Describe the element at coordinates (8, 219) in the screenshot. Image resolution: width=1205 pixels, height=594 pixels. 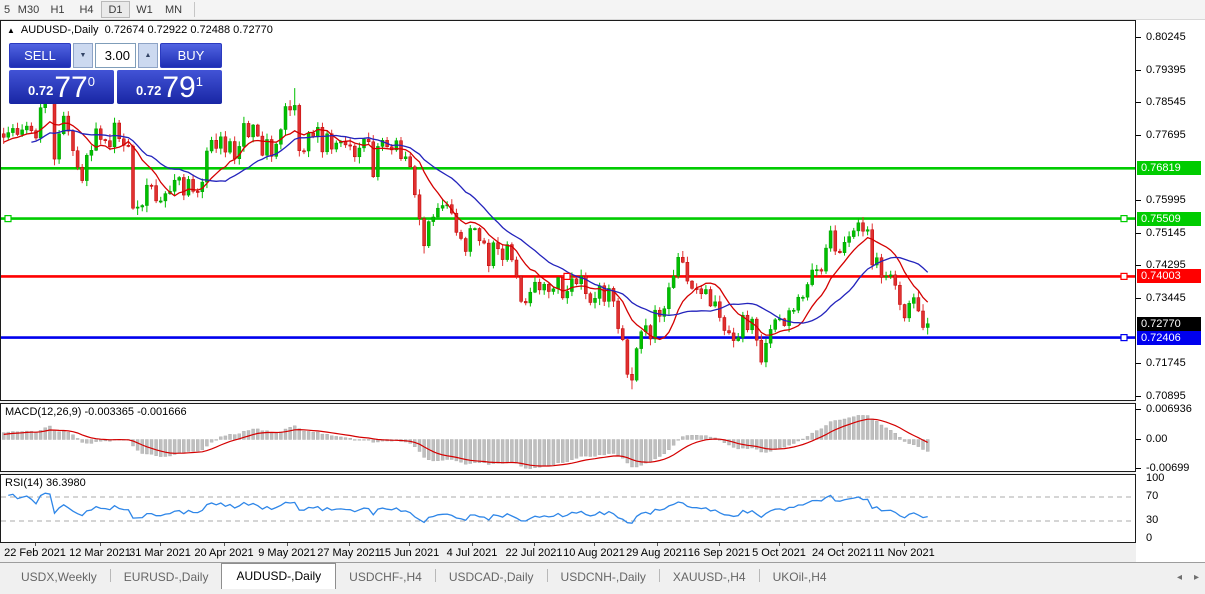
I see `line-handle-left` at that location.